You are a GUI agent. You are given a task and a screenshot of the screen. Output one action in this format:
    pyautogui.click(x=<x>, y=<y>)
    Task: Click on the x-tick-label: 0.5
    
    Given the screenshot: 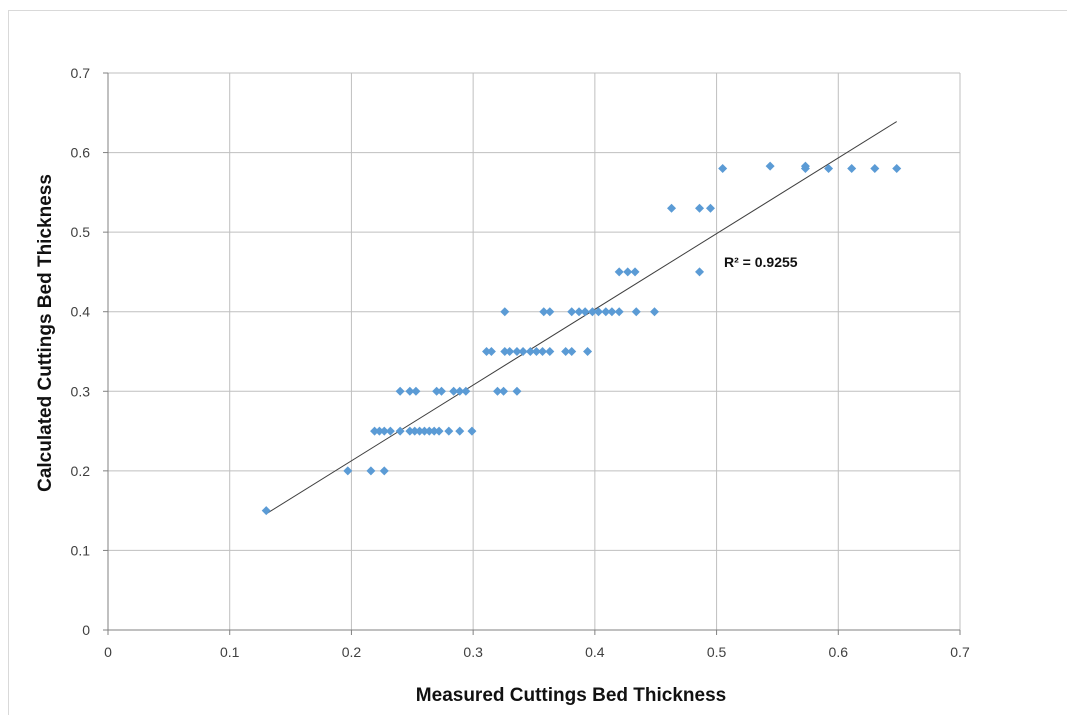 What is the action you would take?
    pyautogui.click(x=717, y=652)
    